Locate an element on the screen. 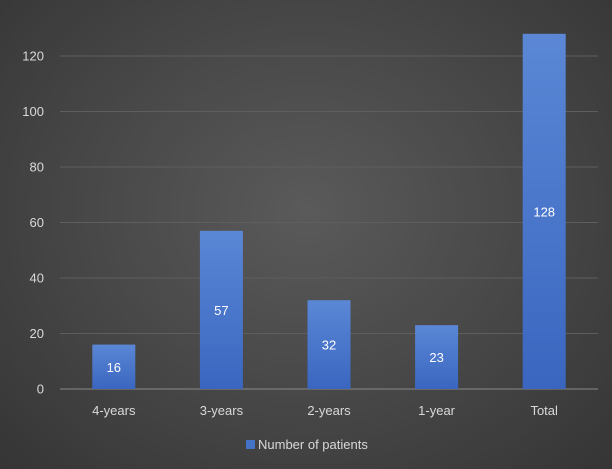 The height and width of the screenshot is (469, 612). x-axis-ticks: 4-years 3-years 2-years 1-year Total is located at coordinates (325, 410).